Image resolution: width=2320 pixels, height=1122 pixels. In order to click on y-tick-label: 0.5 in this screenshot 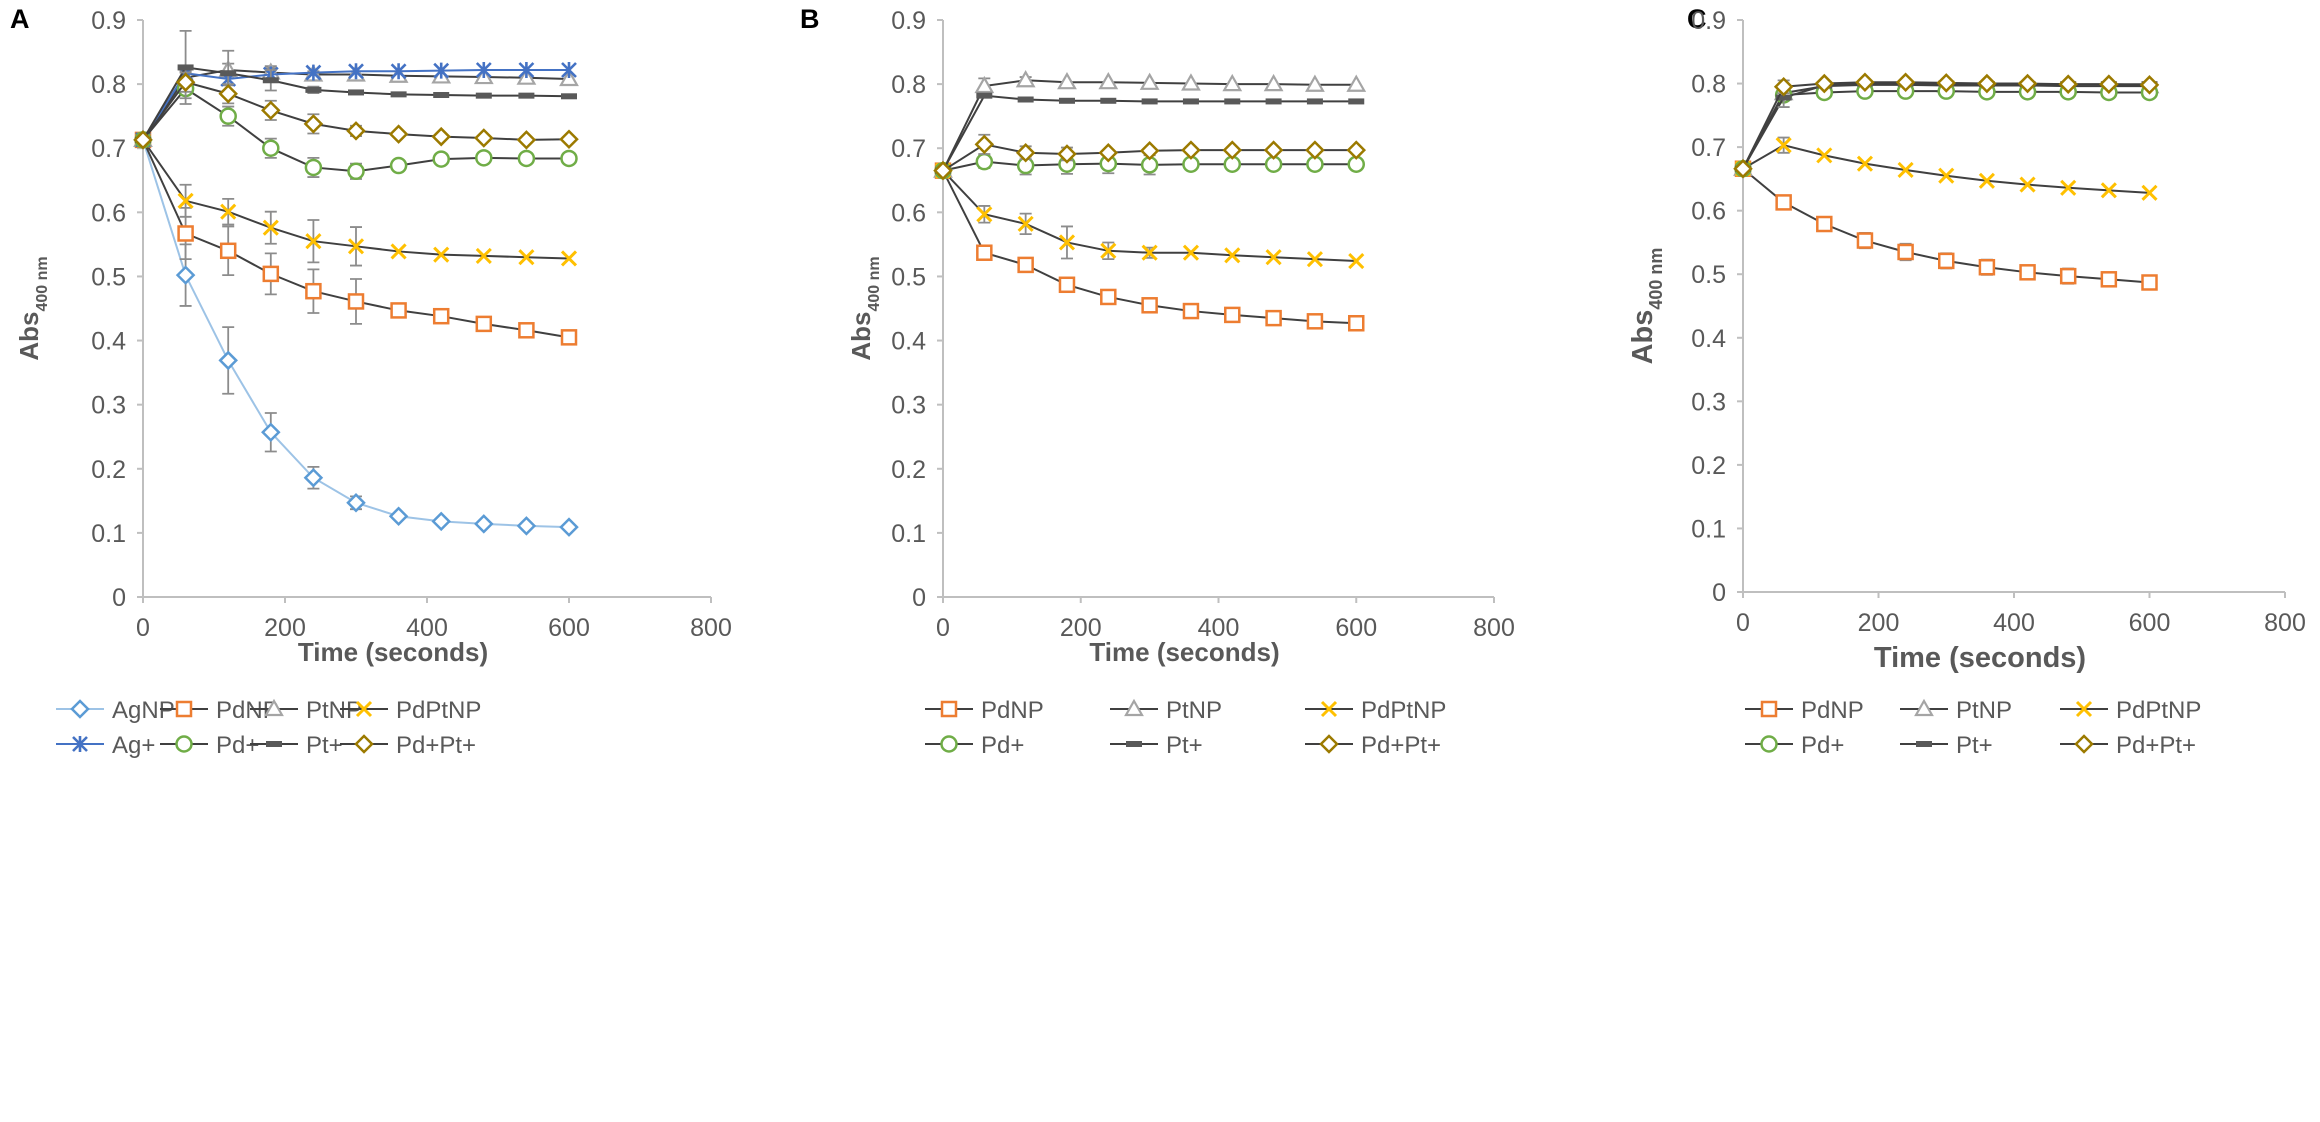, I will do `click(108, 277)`.